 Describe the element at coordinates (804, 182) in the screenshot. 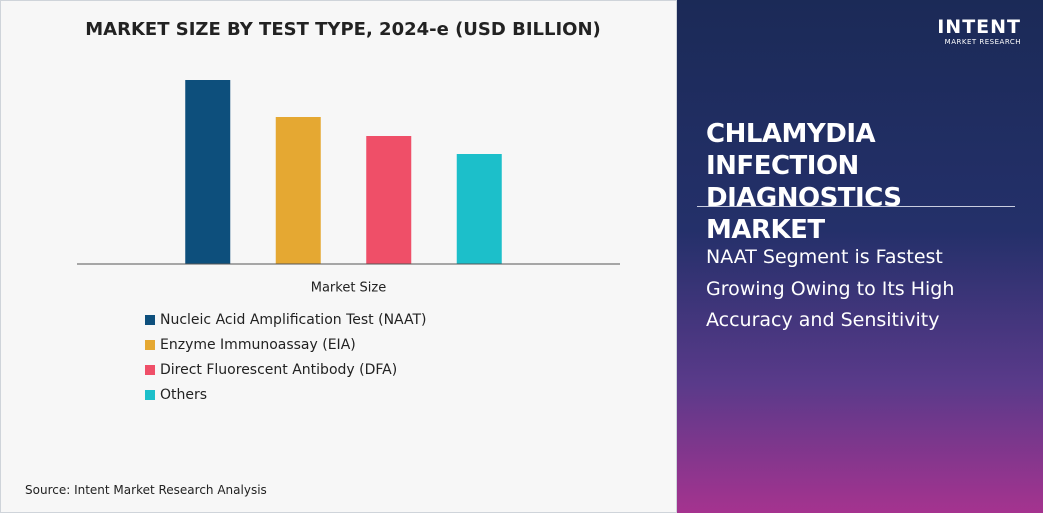

I see `panel-title: CHLAMYDIA INFECTION DIAGNOSTICS MARKET` at that location.